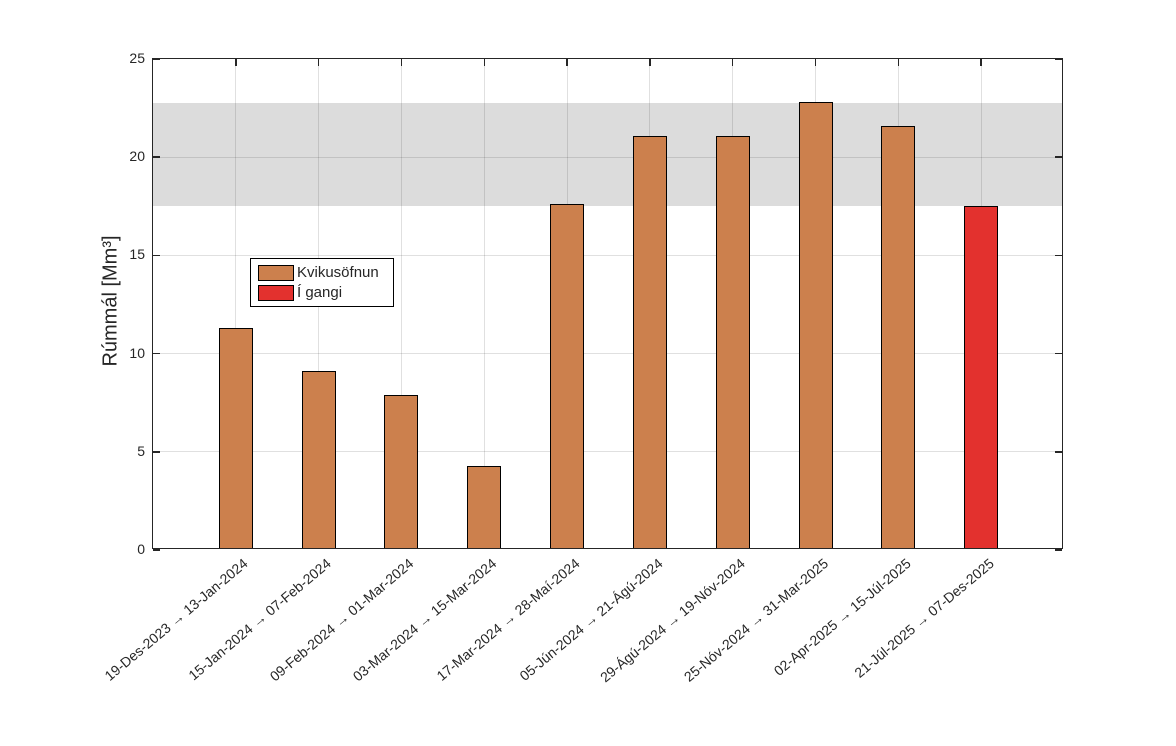 The height and width of the screenshot is (746, 1176). What do you see at coordinates (137, 352) in the screenshot?
I see `y-tick-label: 10` at bounding box center [137, 352].